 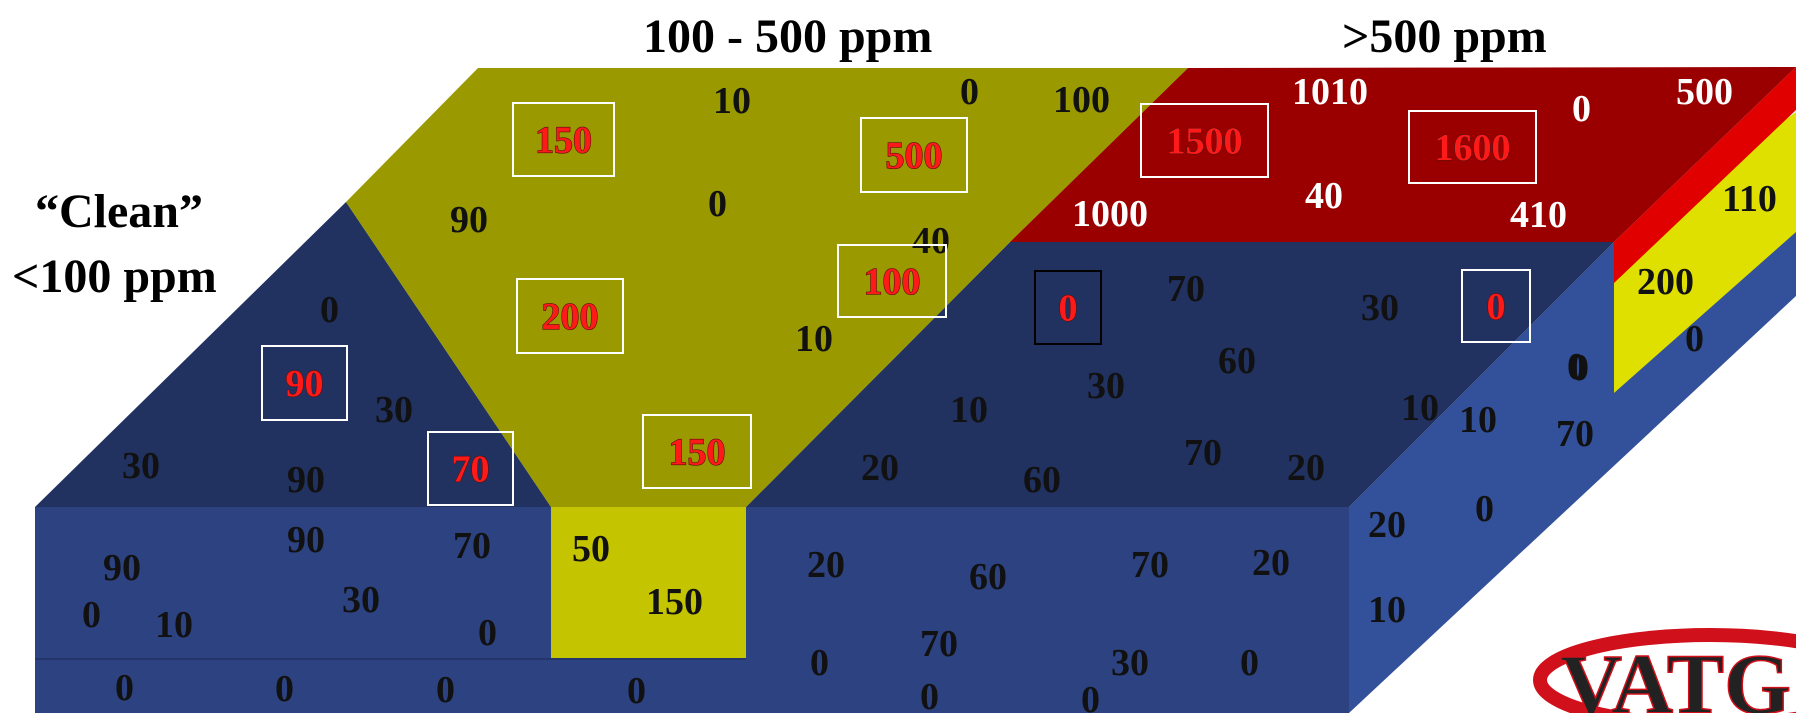 I want to click on heading-clean-range: <100 ppm, so click(x=114, y=276).